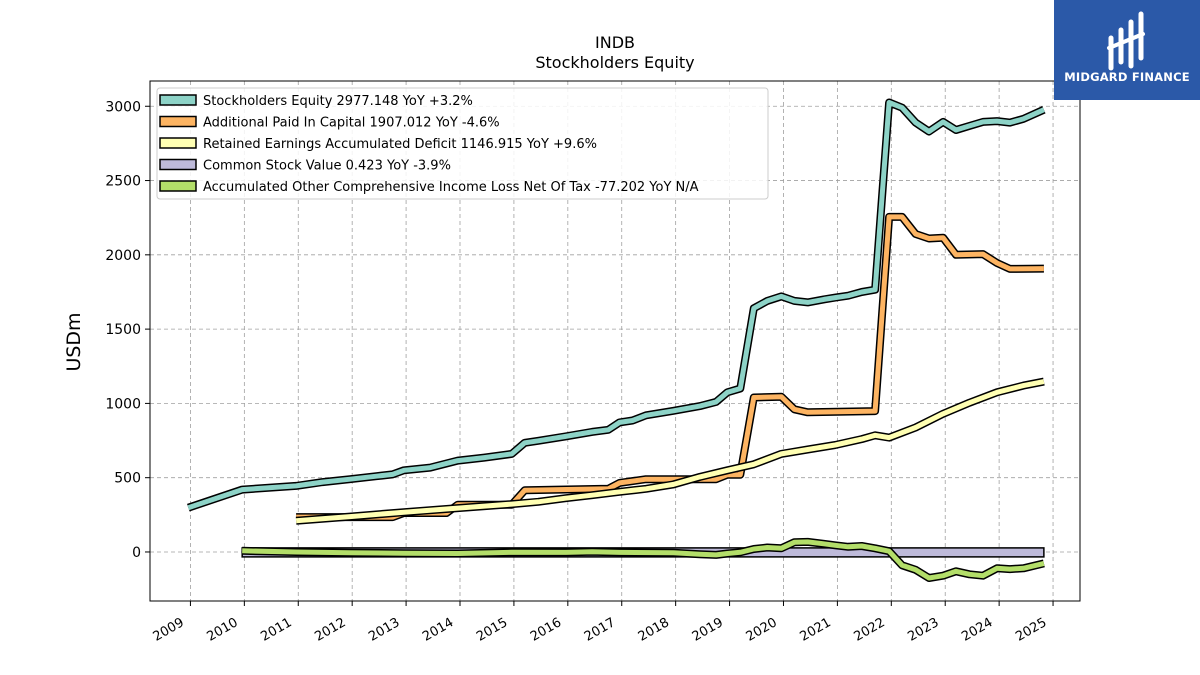 This screenshot has width=1200, height=675. Describe the element at coordinates (1031, 630) in the screenshot. I see `x-tick-label: 2025` at that location.